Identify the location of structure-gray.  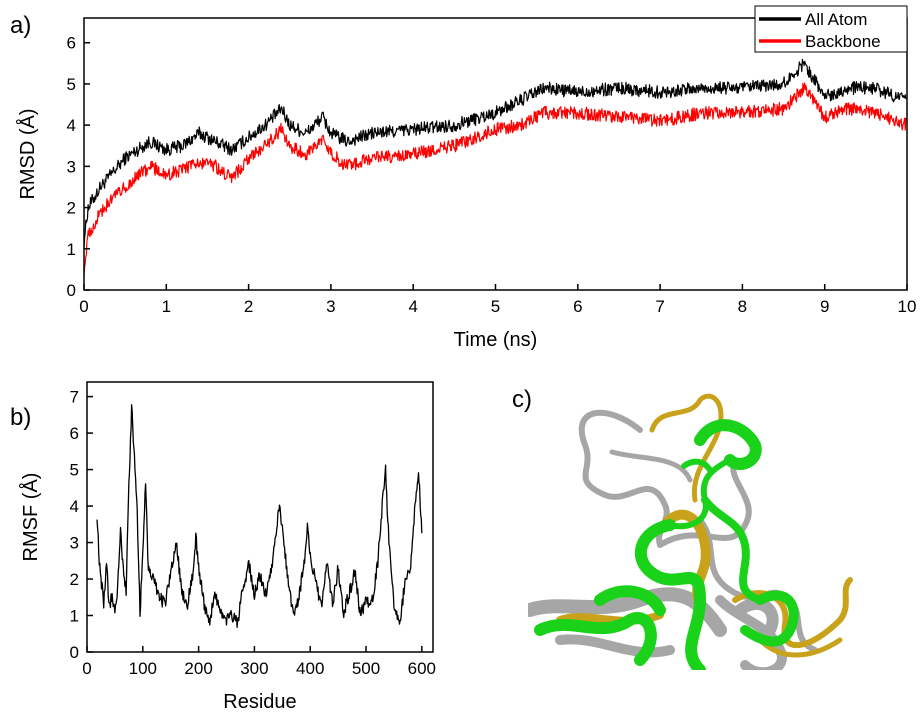
(673, 539).